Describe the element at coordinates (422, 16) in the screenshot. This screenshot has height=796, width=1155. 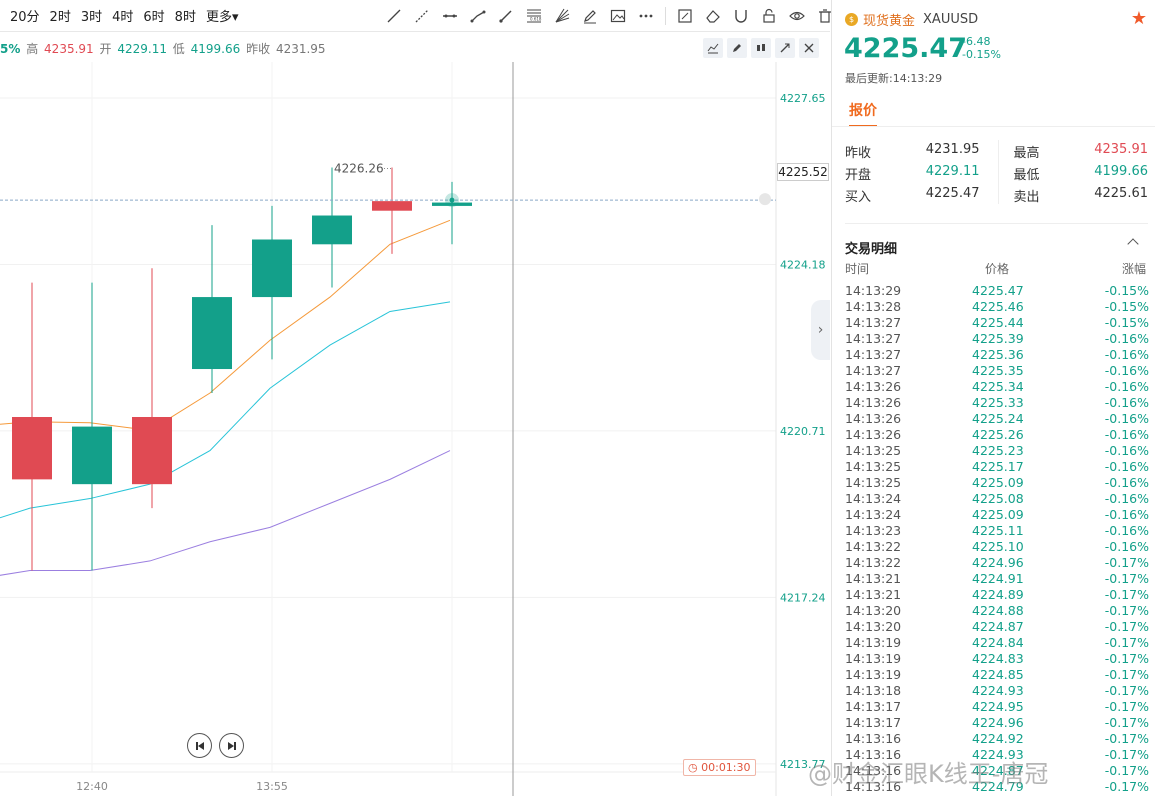
I see `ray-icon` at that location.